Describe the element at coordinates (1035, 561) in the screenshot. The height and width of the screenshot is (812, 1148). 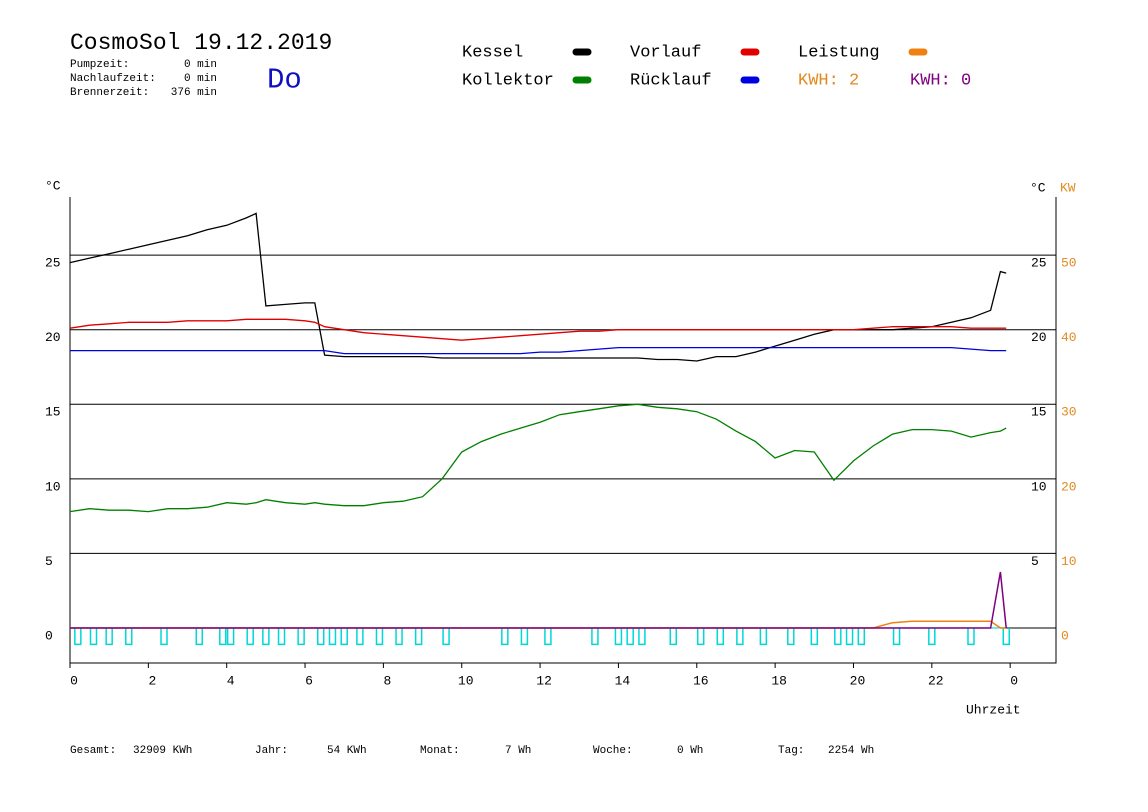
I see `y-tick-label-right: 5` at that location.